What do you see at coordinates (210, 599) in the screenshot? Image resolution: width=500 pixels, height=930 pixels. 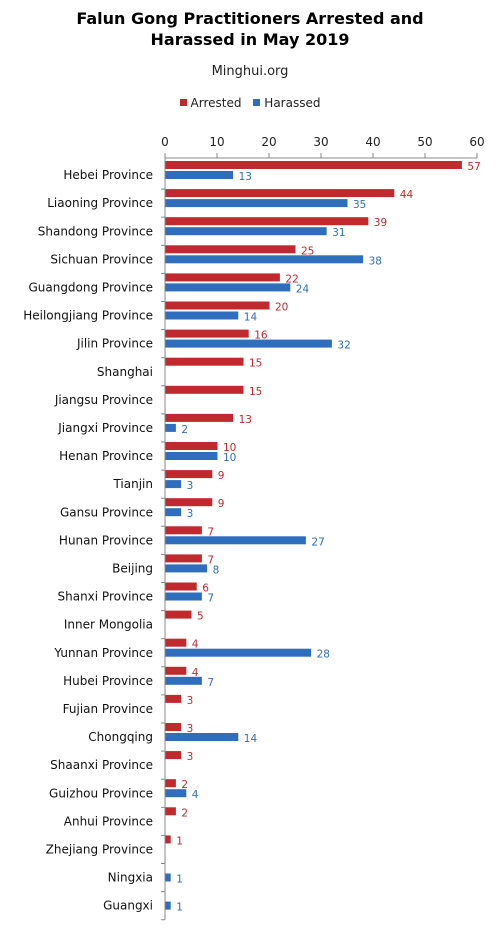 I see `data-label-harassed-shanxi-province: 7` at bounding box center [210, 599].